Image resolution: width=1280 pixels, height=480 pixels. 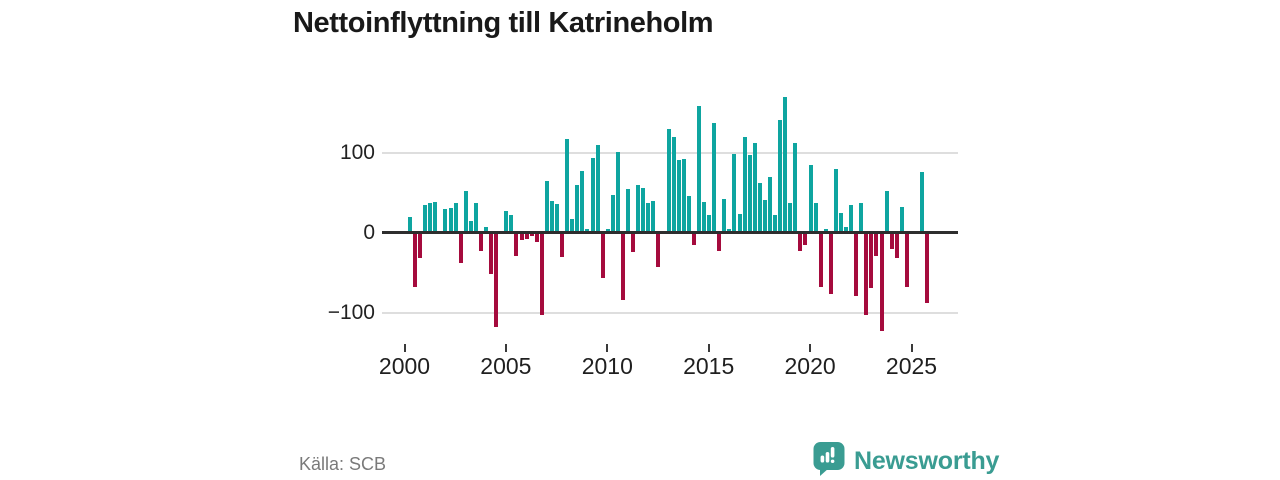 What do you see at coordinates (876, 245) in the screenshot?
I see `bar-2023-q1` at bounding box center [876, 245].